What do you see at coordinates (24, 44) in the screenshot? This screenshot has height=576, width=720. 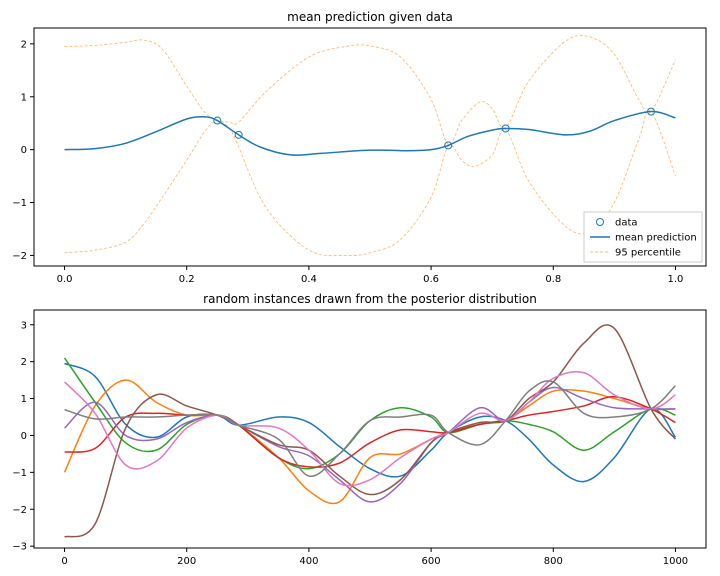 I see `top-y-tick-label: 2` at bounding box center [24, 44].